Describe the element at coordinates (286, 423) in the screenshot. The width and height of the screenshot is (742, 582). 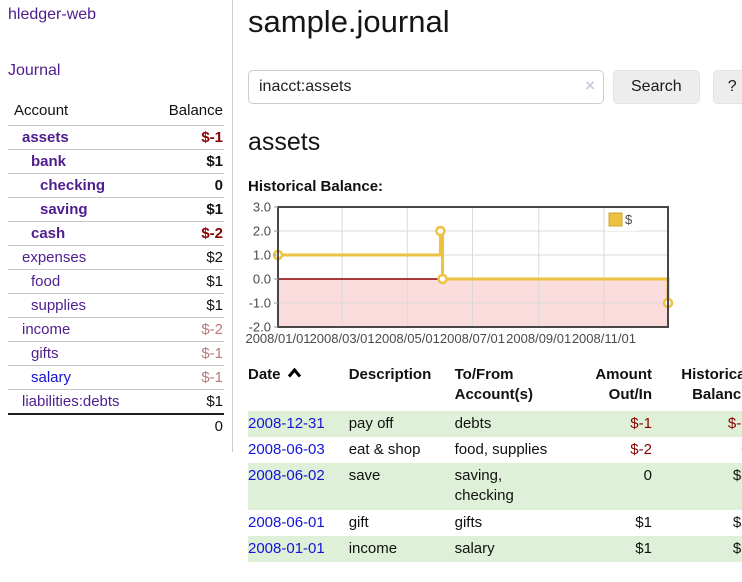
I see `transaction-date-link: 2008-12-31` at that location.